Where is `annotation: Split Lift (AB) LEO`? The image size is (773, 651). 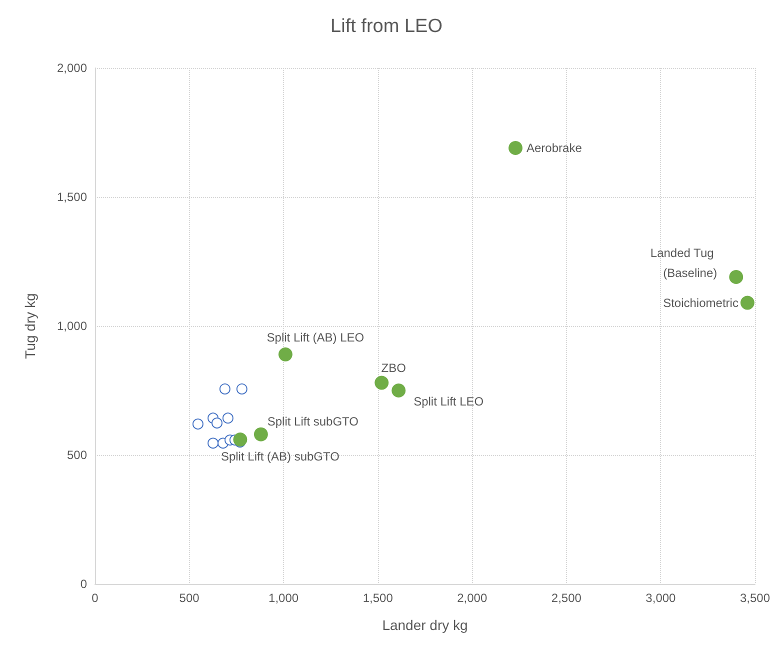
annotation: Split Lift (AB) LEO is located at coordinates (315, 337).